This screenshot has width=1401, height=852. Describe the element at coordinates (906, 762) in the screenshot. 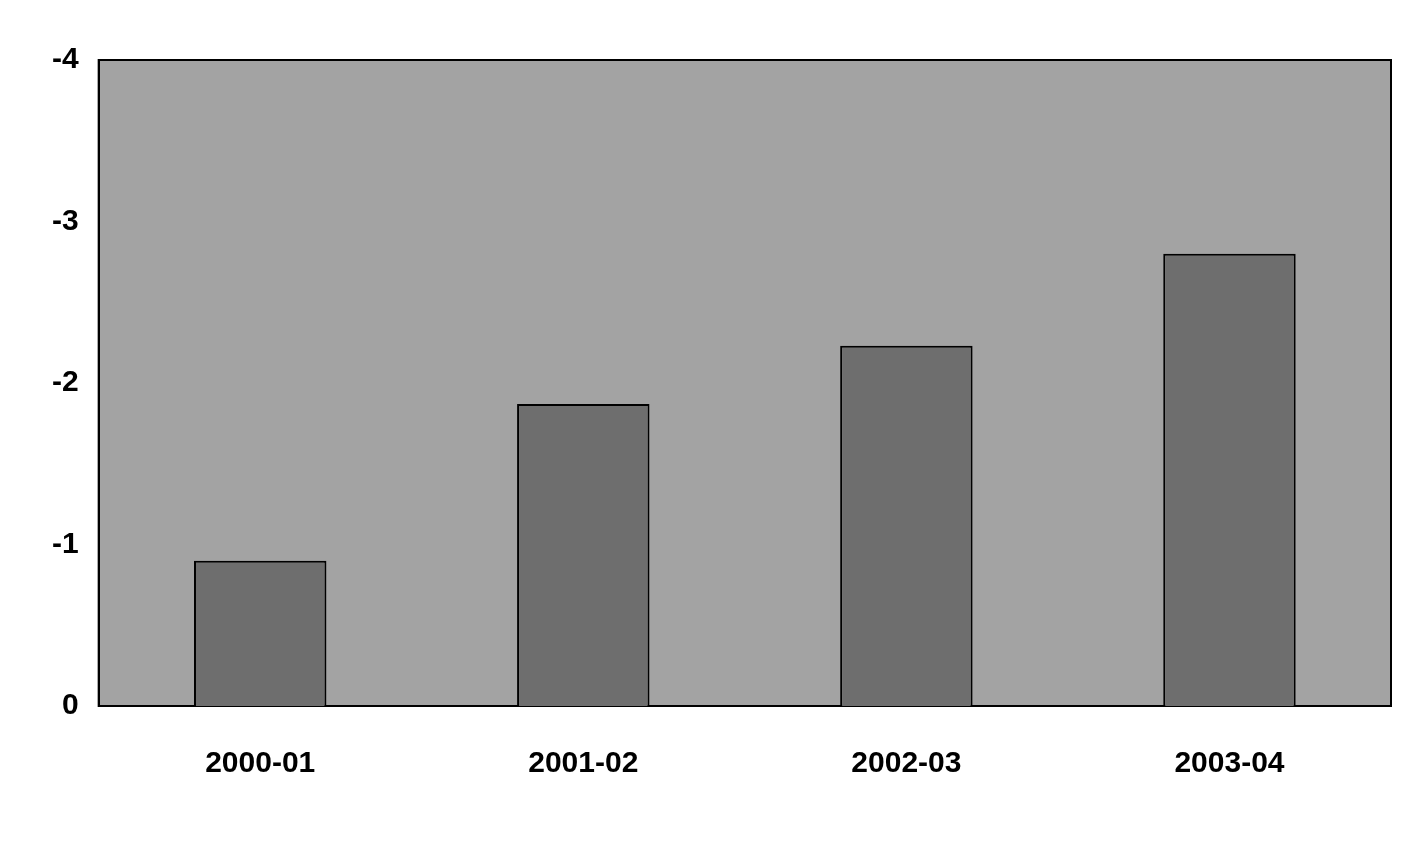

I see `x-tick-label: 2002-03` at that location.